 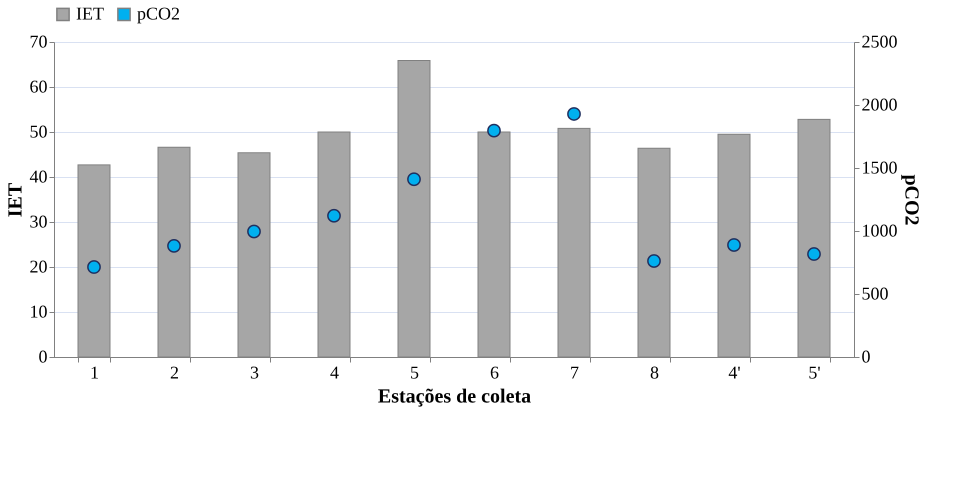 What do you see at coordinates (39, 266) in the screenshot?
I see `y-tick-label: 20` at bounding box center [39, 266].